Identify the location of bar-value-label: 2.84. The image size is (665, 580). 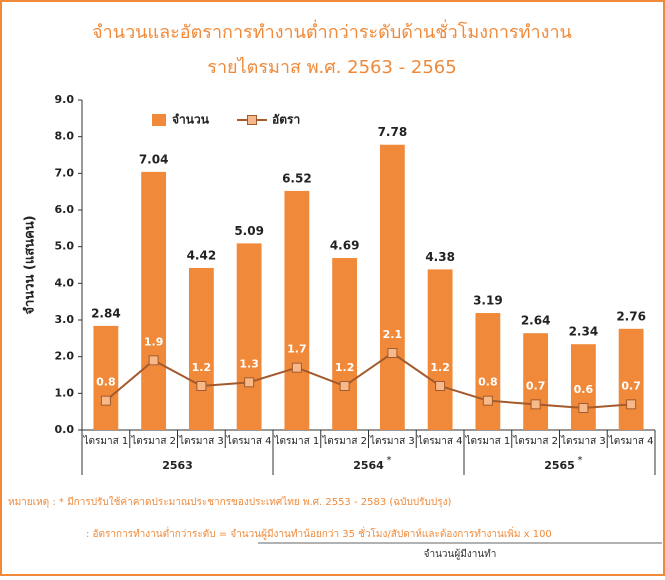
(106, 313).